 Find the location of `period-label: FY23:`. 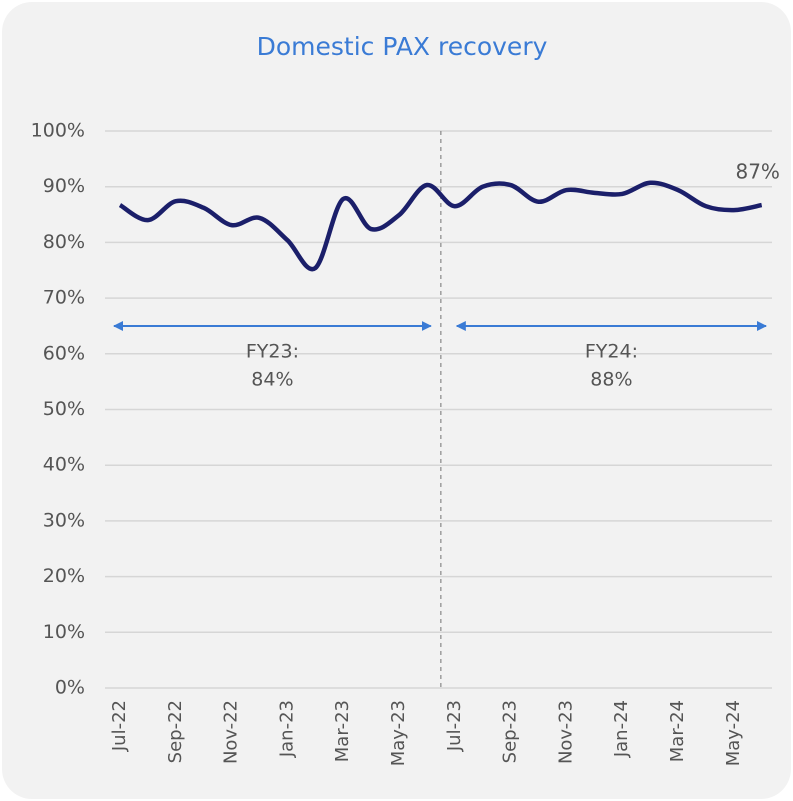

period-label: FY23: is located at coordinates (272, 352).